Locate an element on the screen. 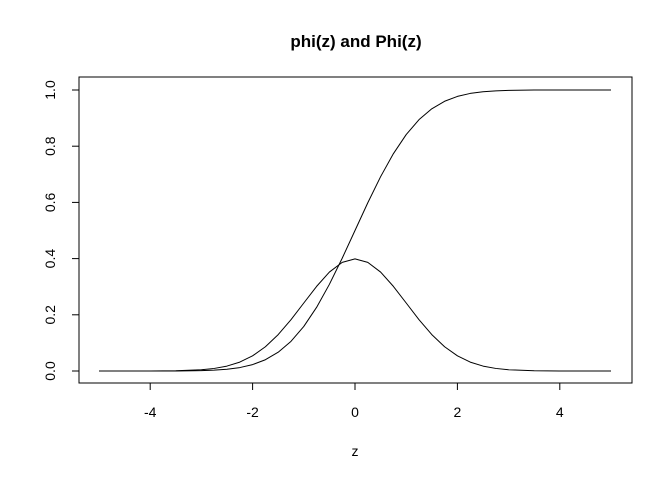  x-tick-label: -4 is located at coordinates (150, 412).